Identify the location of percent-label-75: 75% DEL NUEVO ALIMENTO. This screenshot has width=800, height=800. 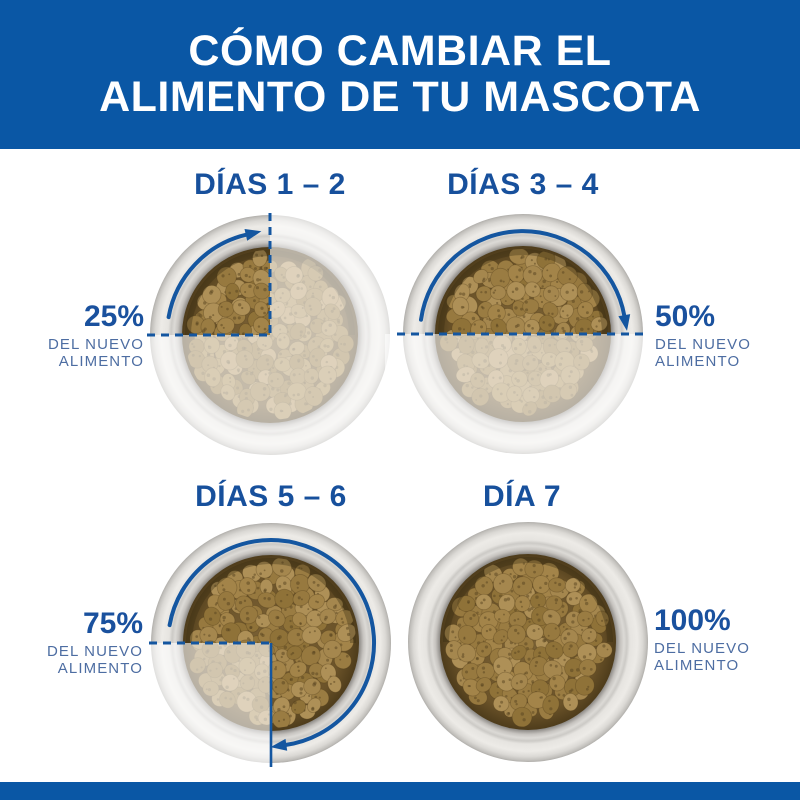
(95, 643).